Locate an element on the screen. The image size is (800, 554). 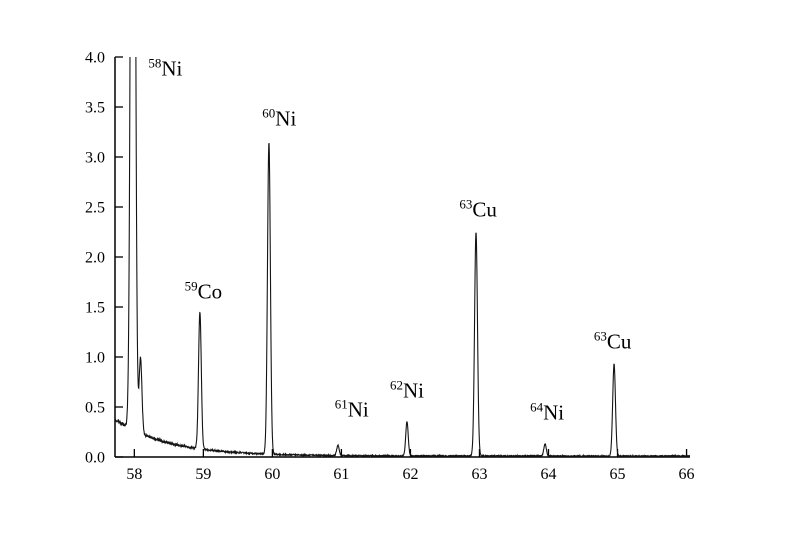
x-tick-label: 63 is located at coordinates (479, 474).